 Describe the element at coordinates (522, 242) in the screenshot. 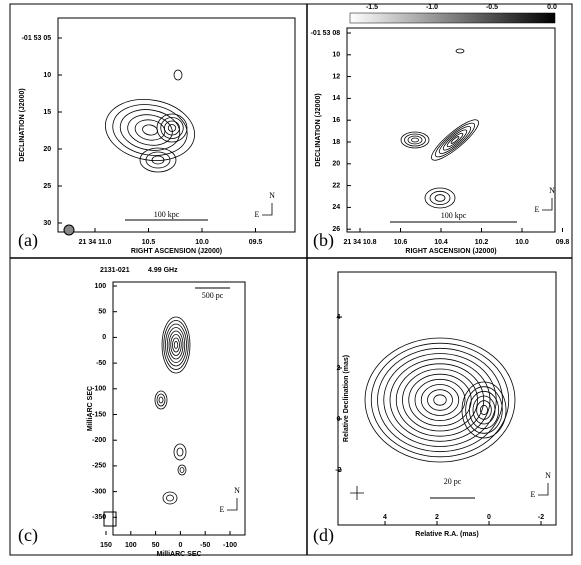

I see `x-tick-label: 10.0` at that location.